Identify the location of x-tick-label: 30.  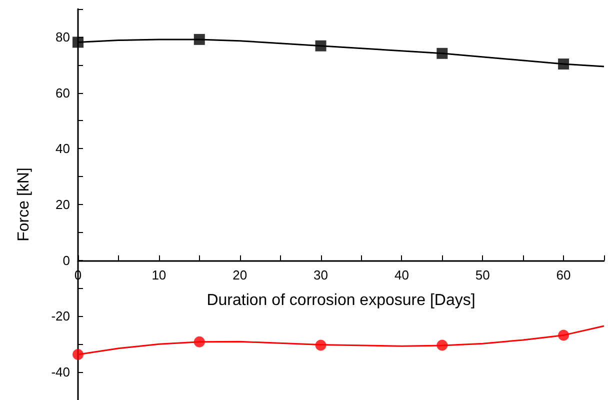
(321, 274).